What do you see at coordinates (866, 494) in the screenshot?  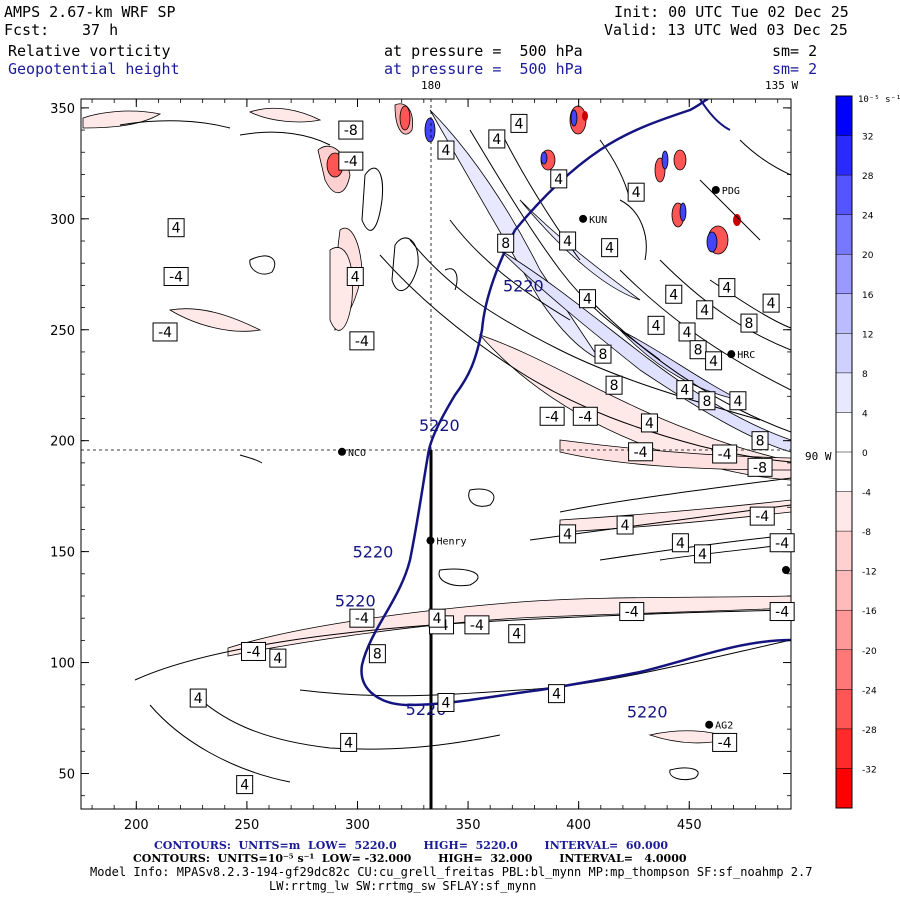 I see `colorbar-tick-label: -4` at bounding box center [866, 494].